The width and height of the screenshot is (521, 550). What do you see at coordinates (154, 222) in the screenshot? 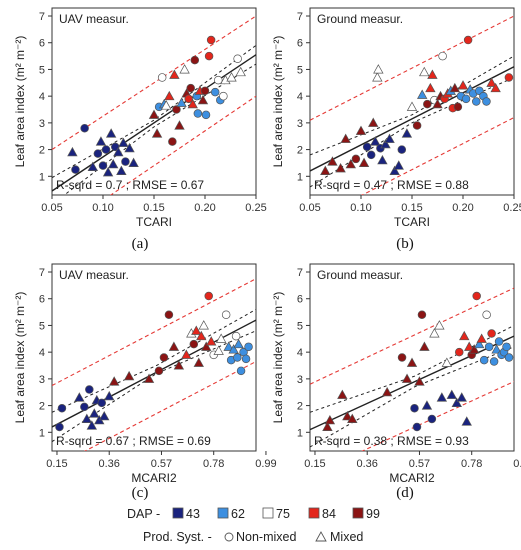
I see `x-axis-title: TCARI` at bounding box center [154, 222].